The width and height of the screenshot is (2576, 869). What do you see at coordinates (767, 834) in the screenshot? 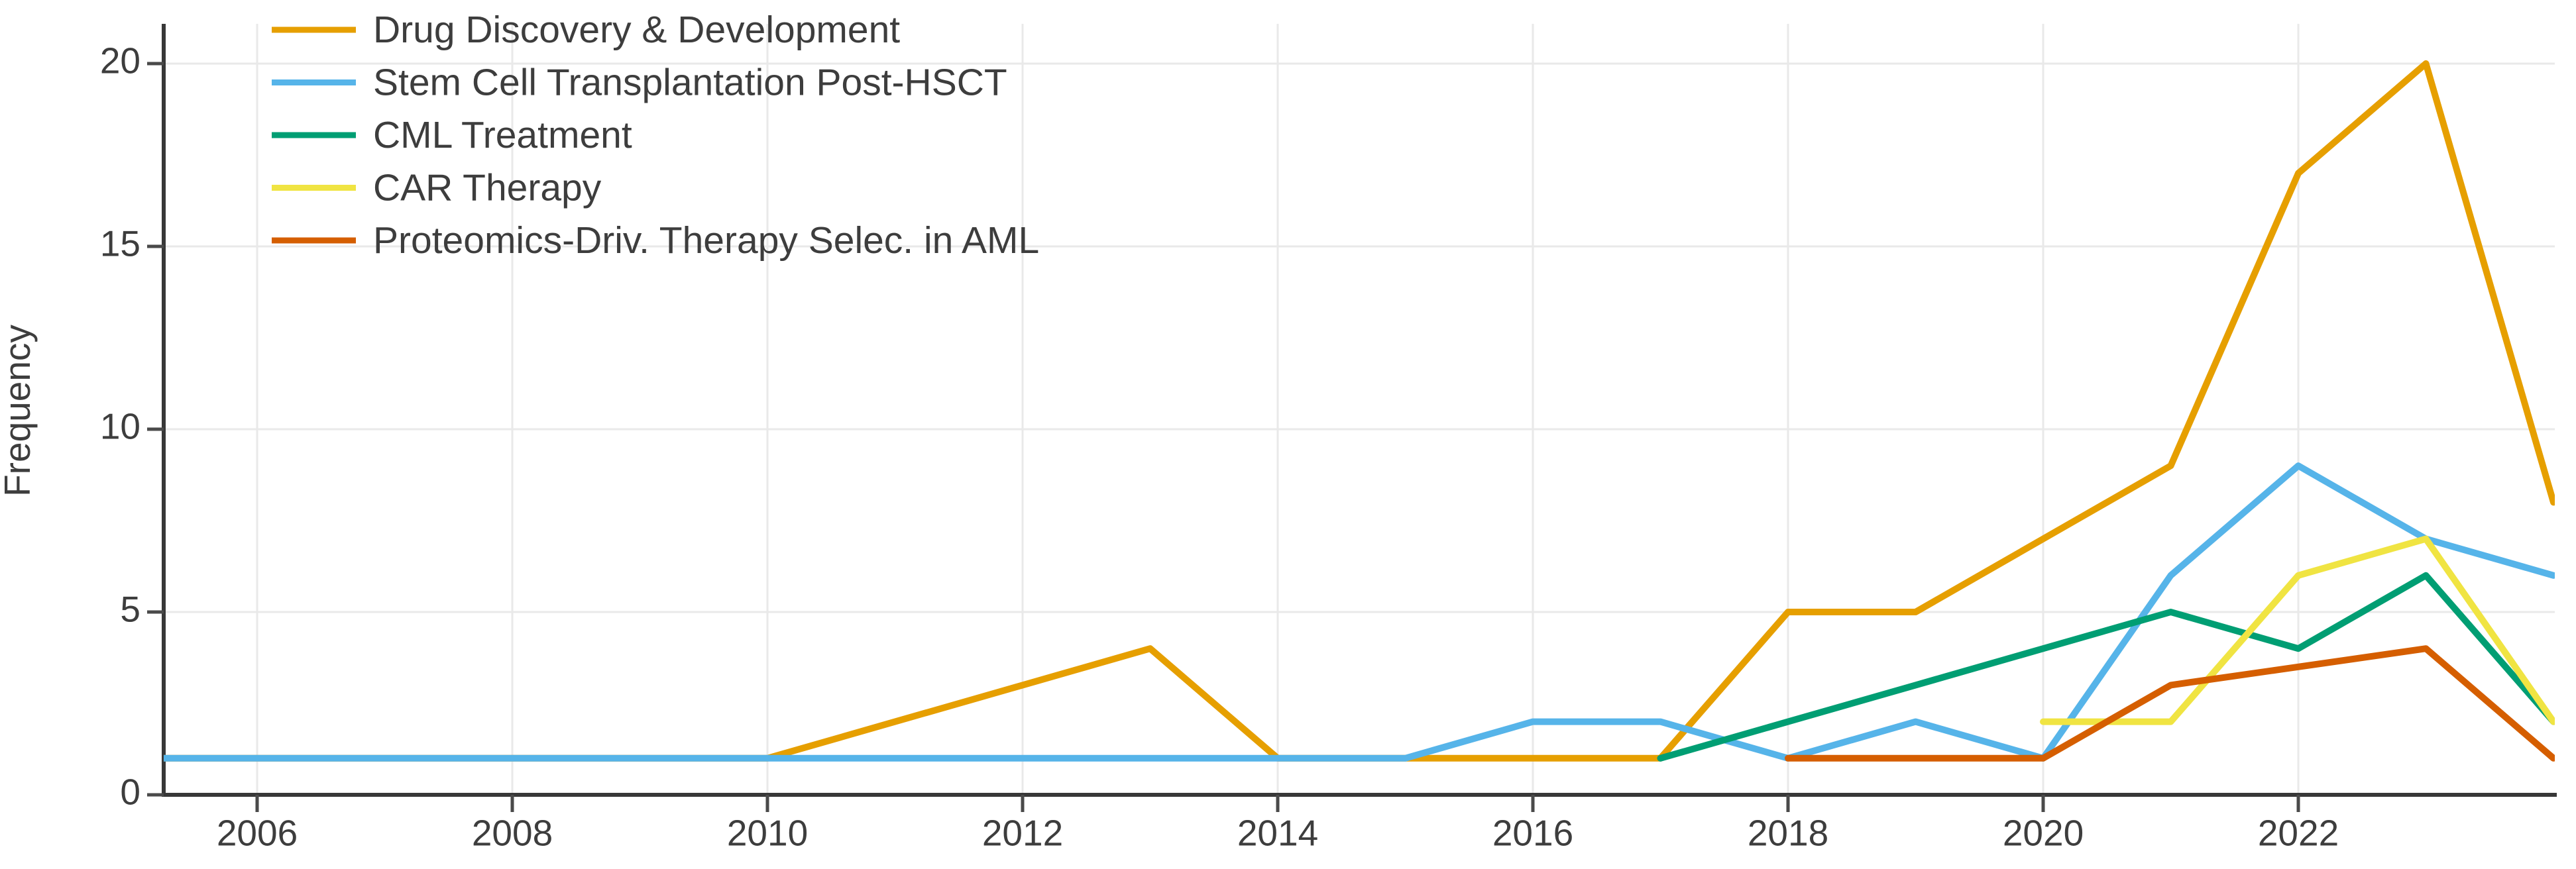
I see `x-tick-label-2010: 2010` at bounding box center [767, 834].